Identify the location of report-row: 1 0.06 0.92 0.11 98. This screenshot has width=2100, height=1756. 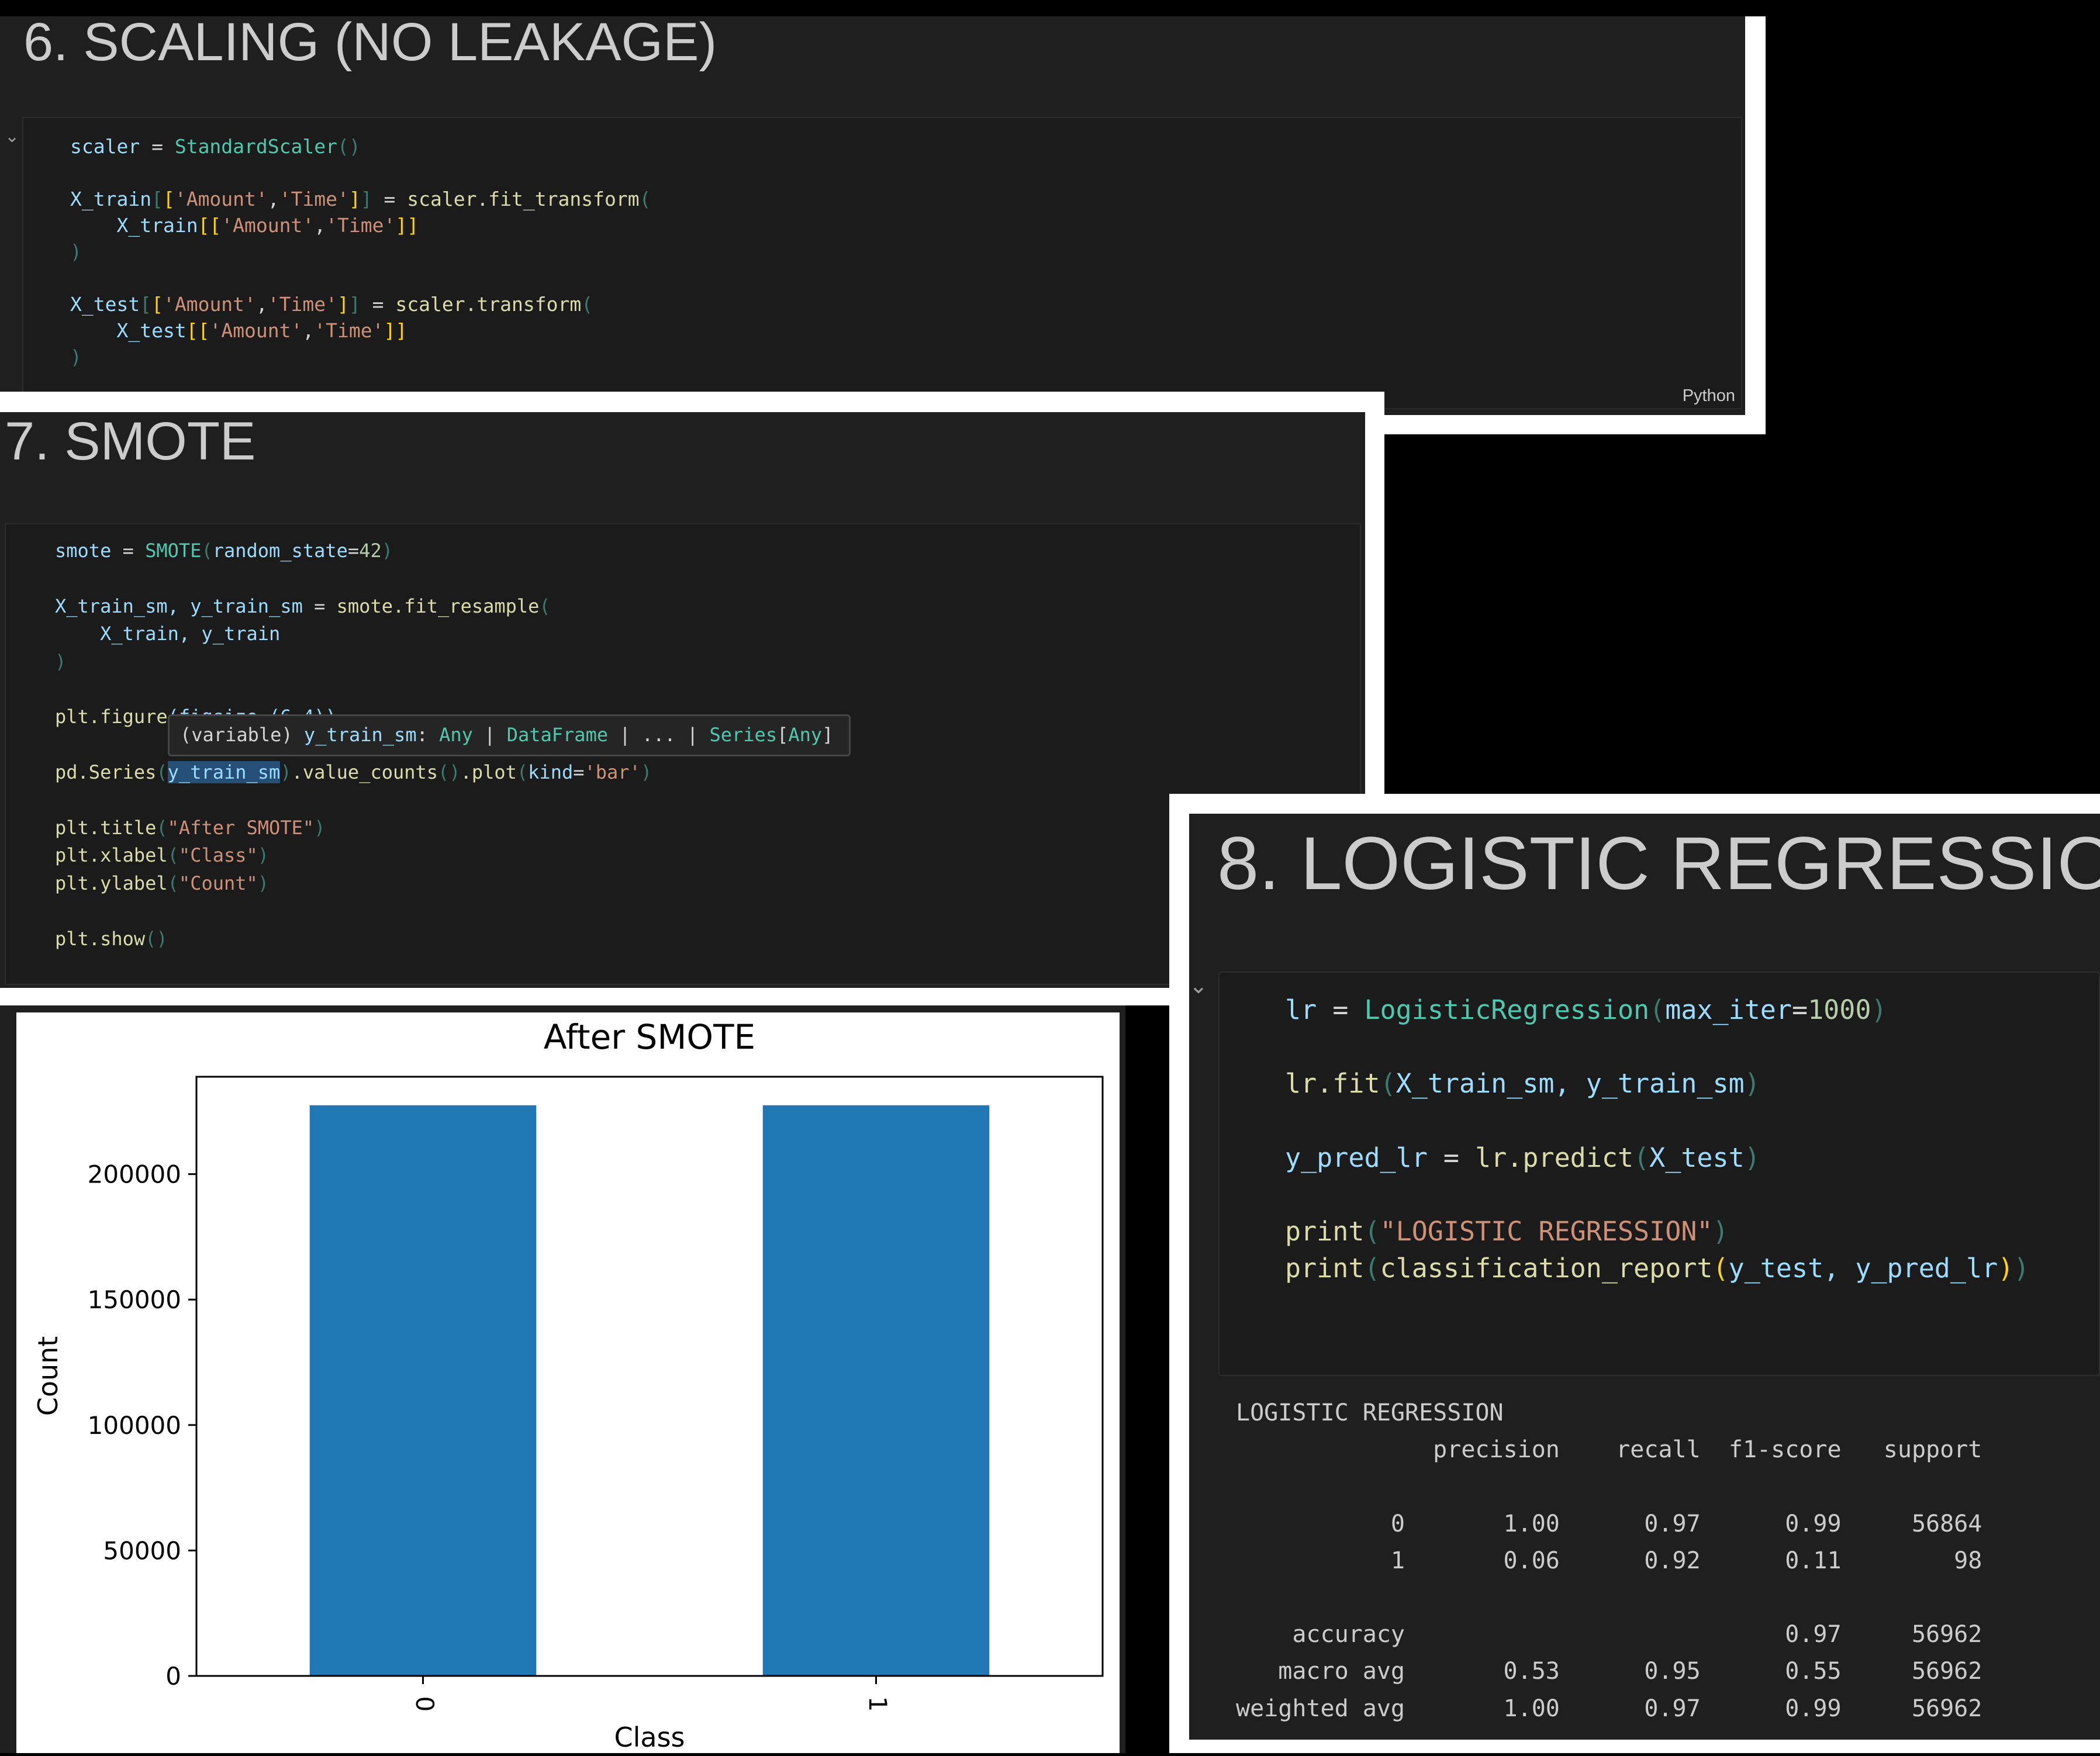
(1609, 1560).